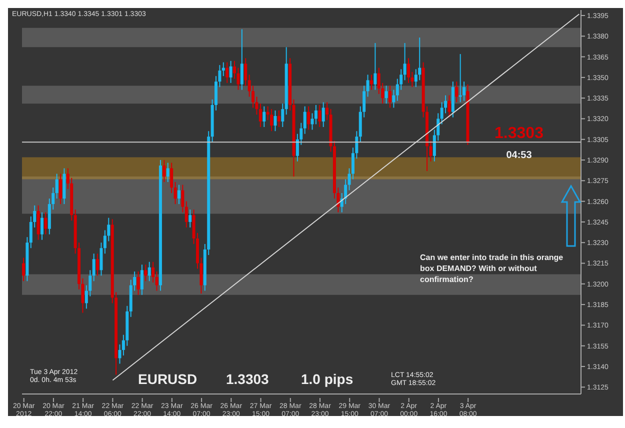 This screenshot has width=625, height=428. Describe the element at coordinates (248, 379) in the screenshot. I see `annotation: 1.3303` at that location.